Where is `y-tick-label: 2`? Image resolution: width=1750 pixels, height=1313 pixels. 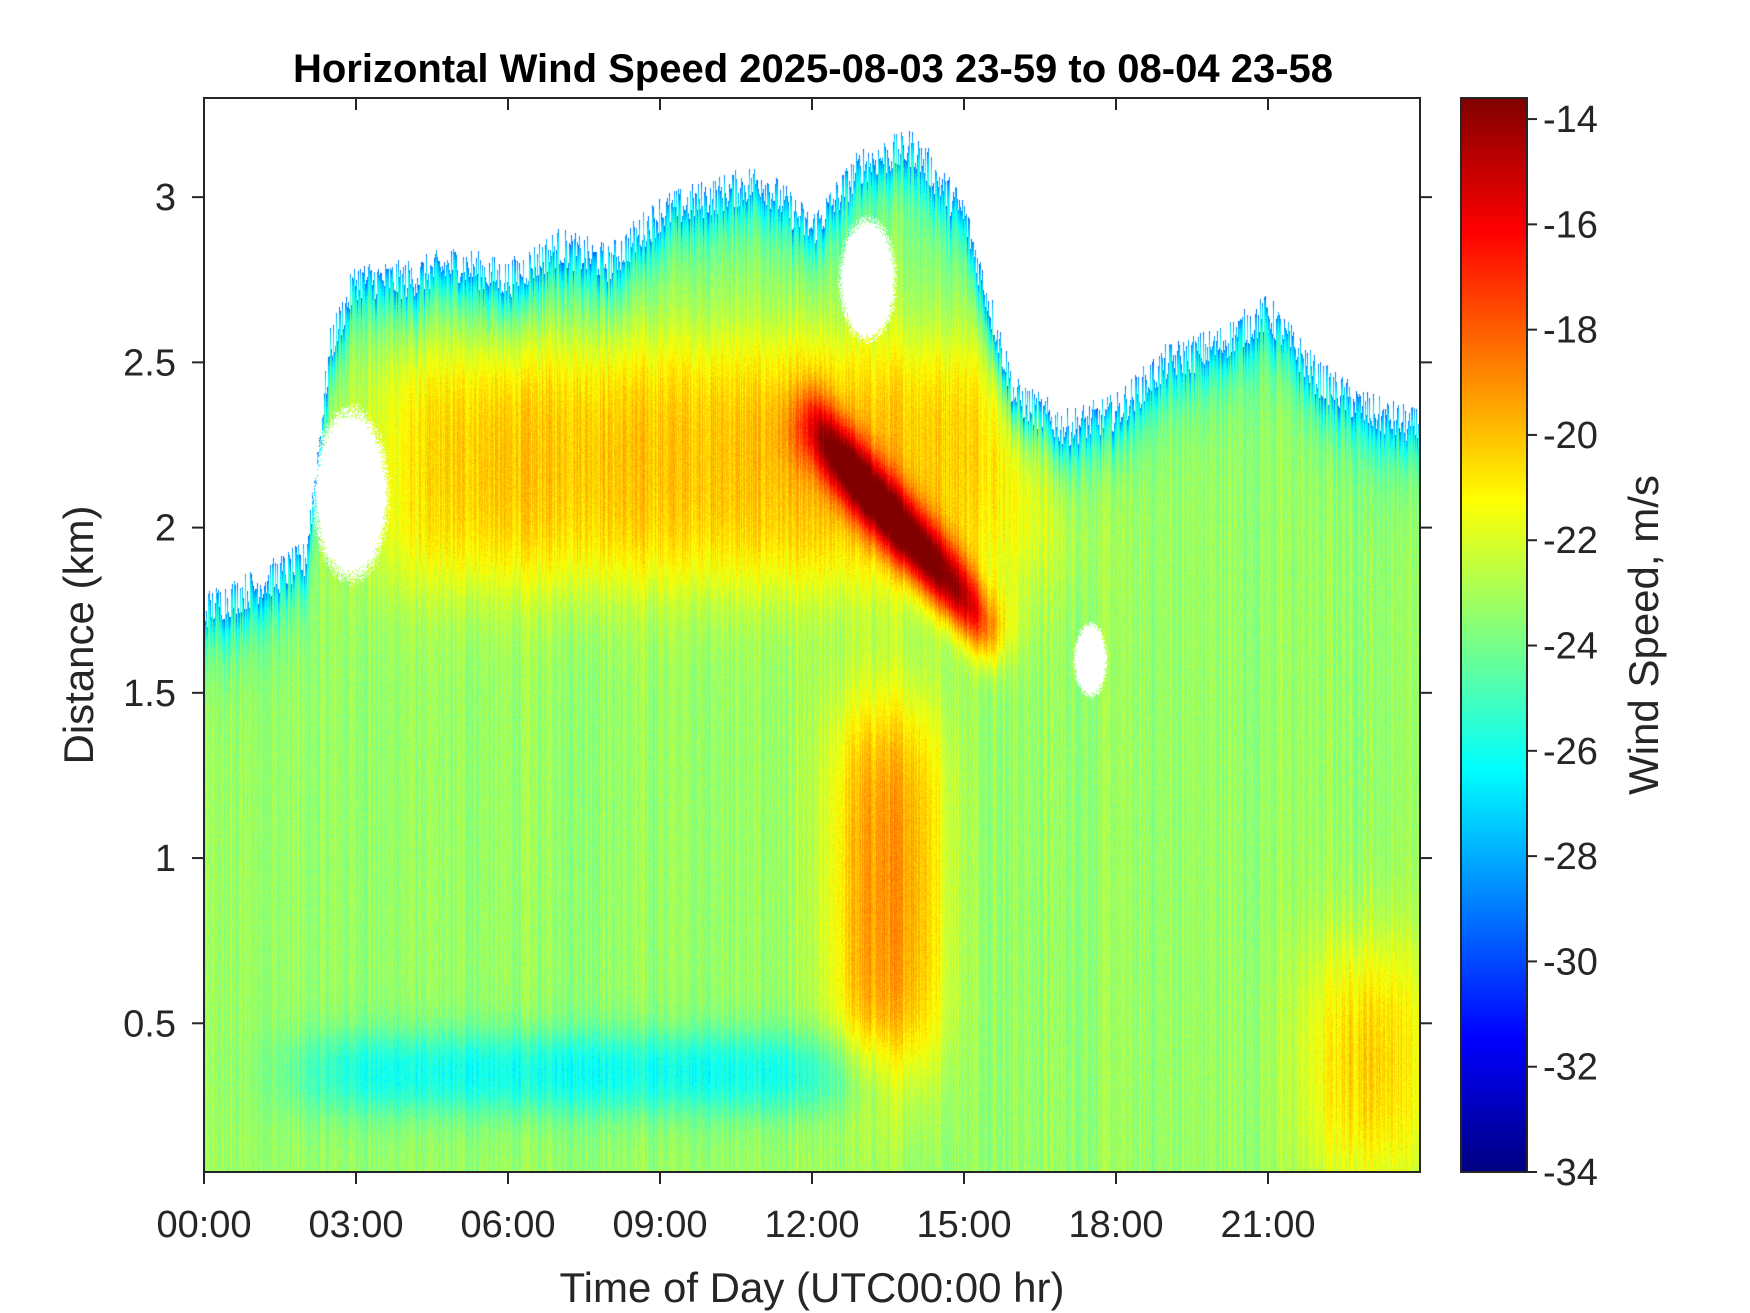 y-tick-label: 2 is located at coordinates (165, 529).